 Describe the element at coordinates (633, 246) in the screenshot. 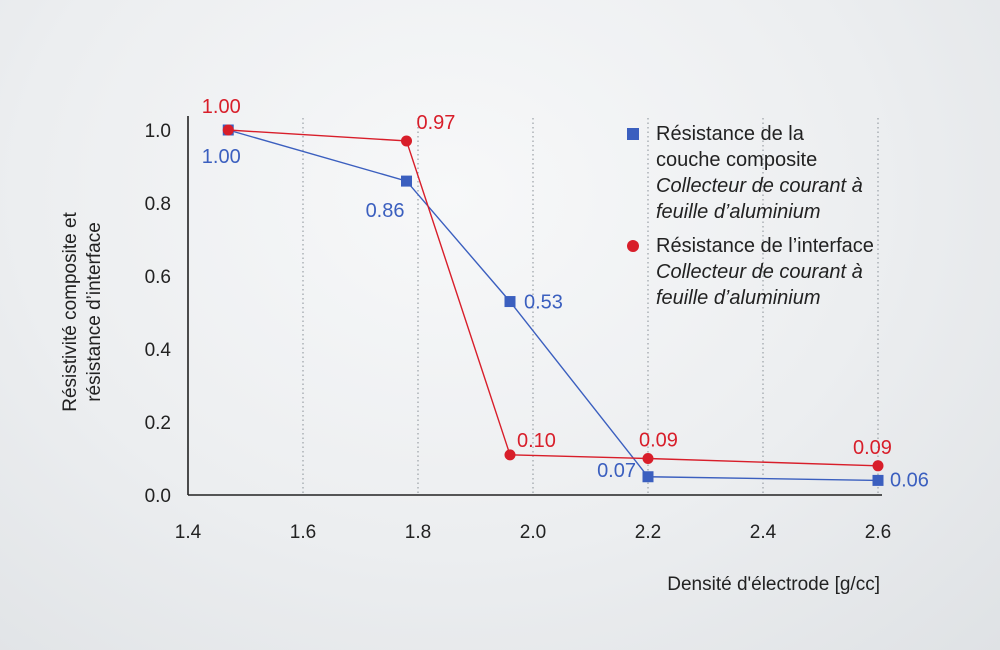

I see `legend-marker-circle` at that location.